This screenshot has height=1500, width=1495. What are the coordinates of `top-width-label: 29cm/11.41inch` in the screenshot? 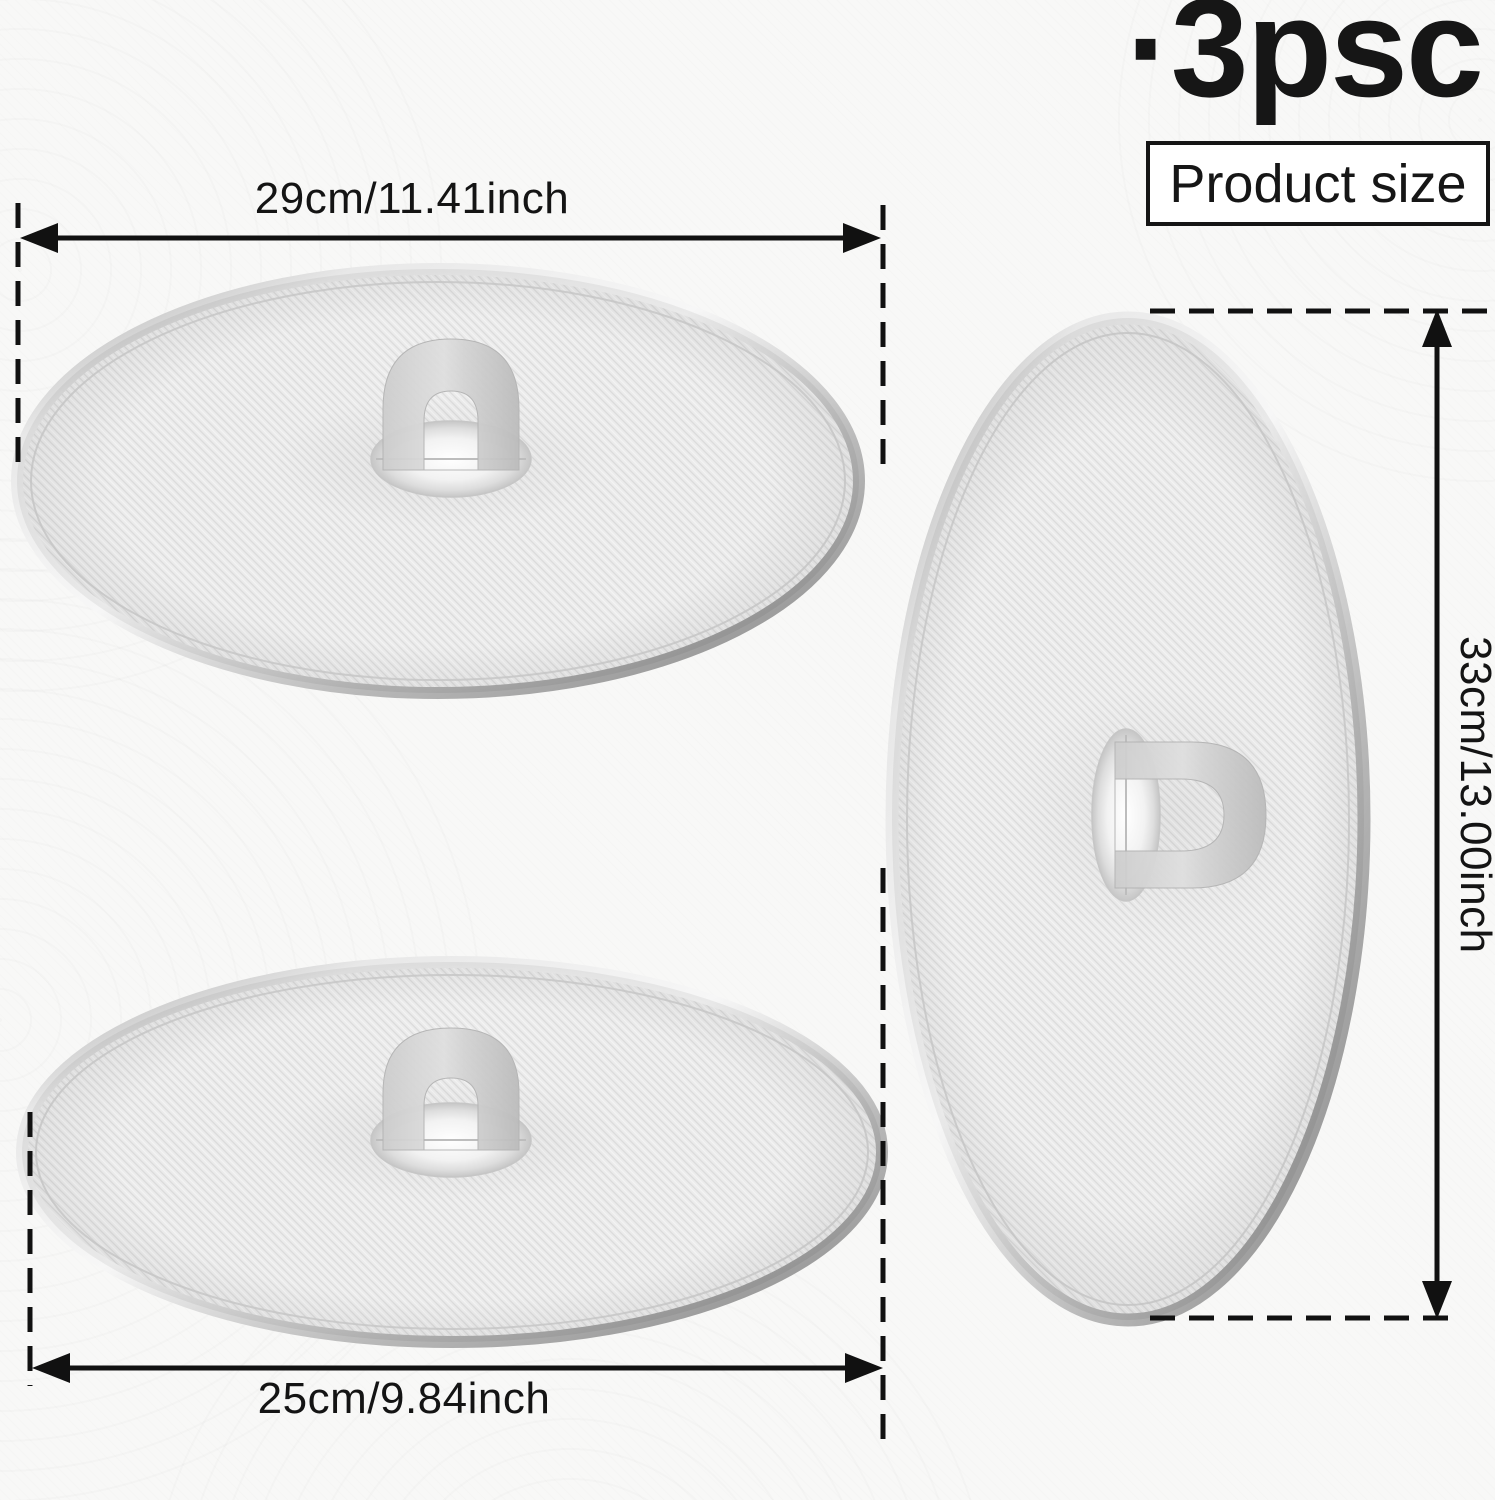 It's located at (412, 198).